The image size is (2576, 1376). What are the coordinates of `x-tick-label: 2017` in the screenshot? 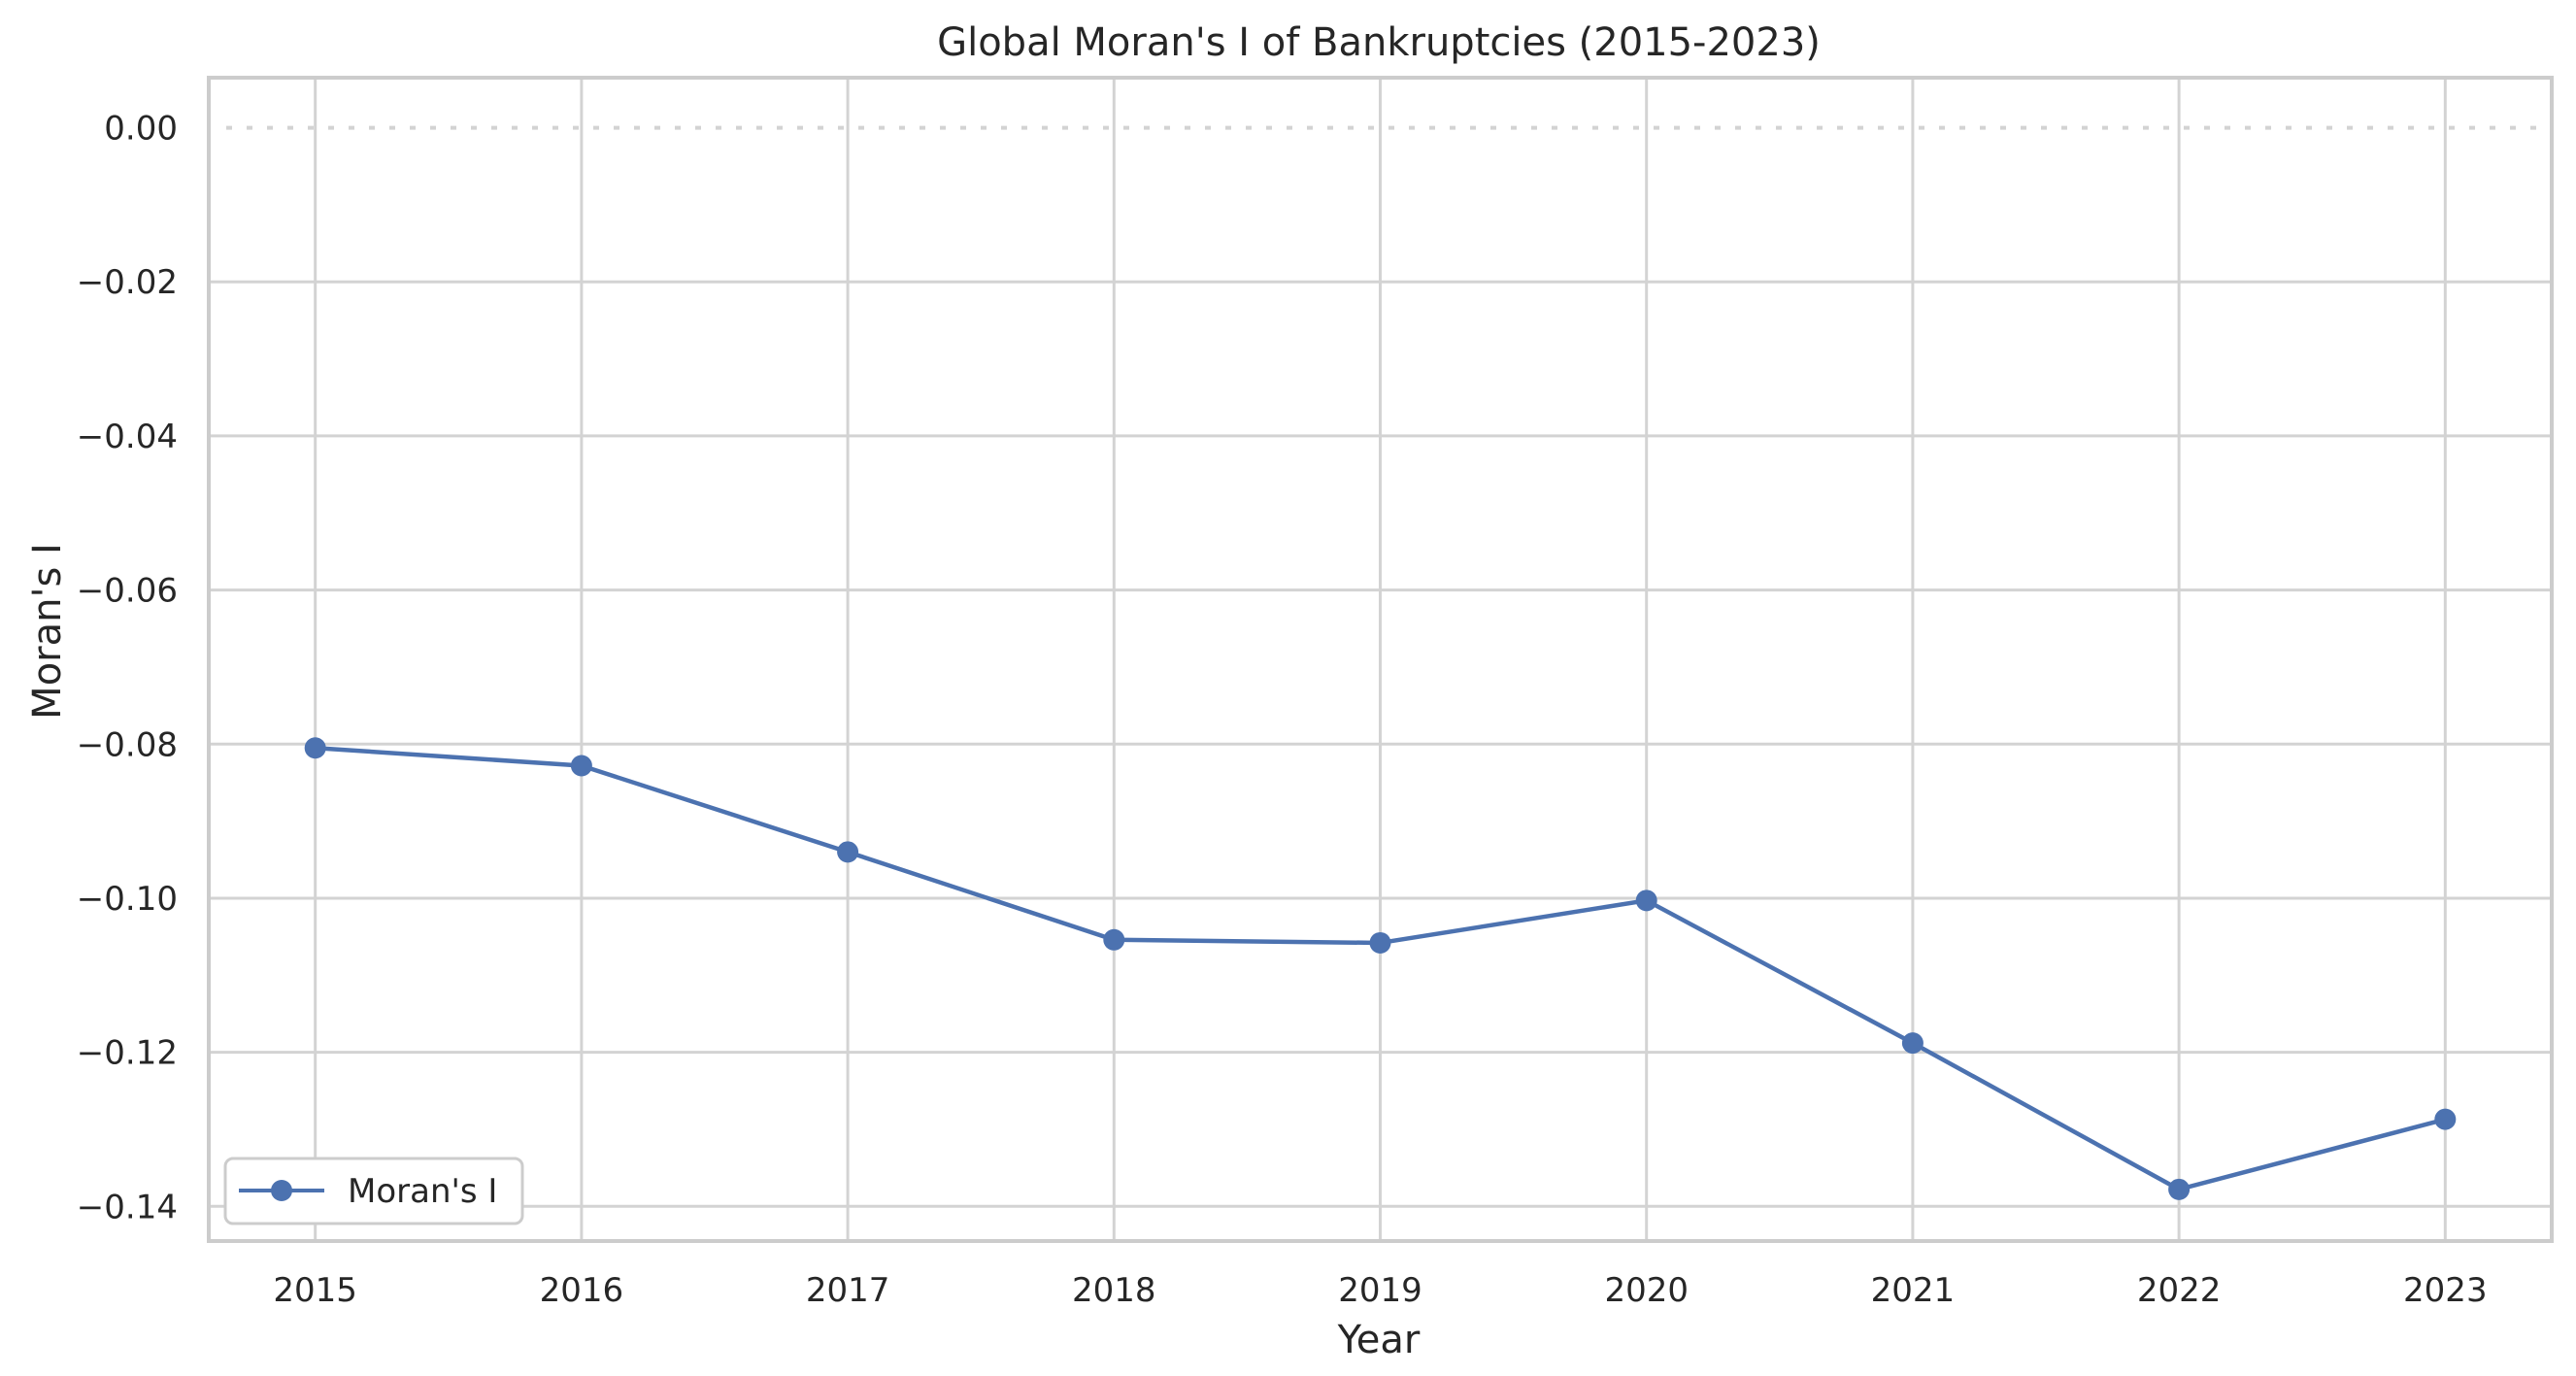 It's located at (848, 1291).